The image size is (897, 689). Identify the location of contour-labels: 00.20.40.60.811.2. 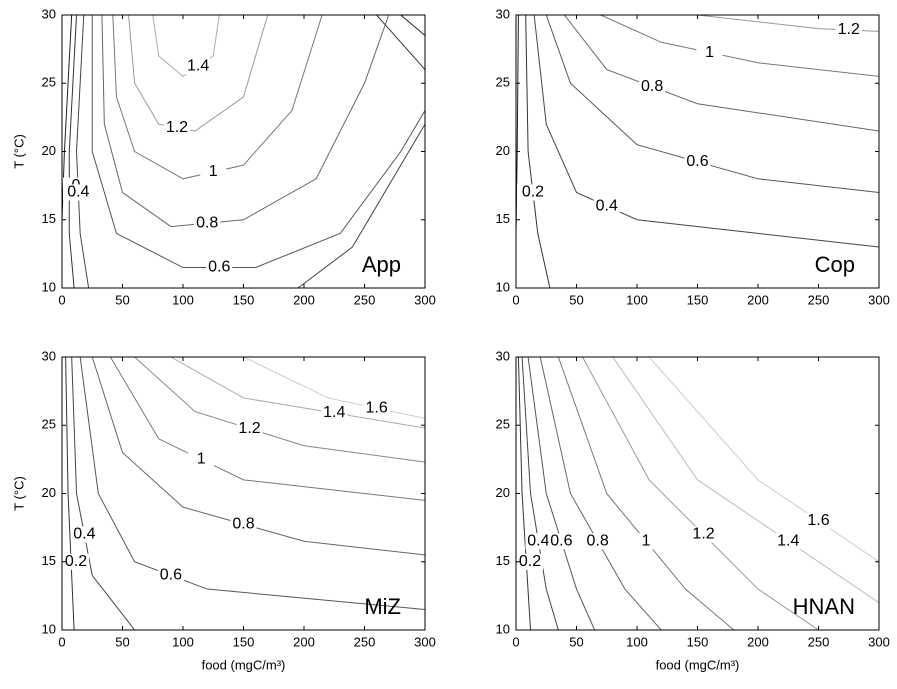
(689, 117).